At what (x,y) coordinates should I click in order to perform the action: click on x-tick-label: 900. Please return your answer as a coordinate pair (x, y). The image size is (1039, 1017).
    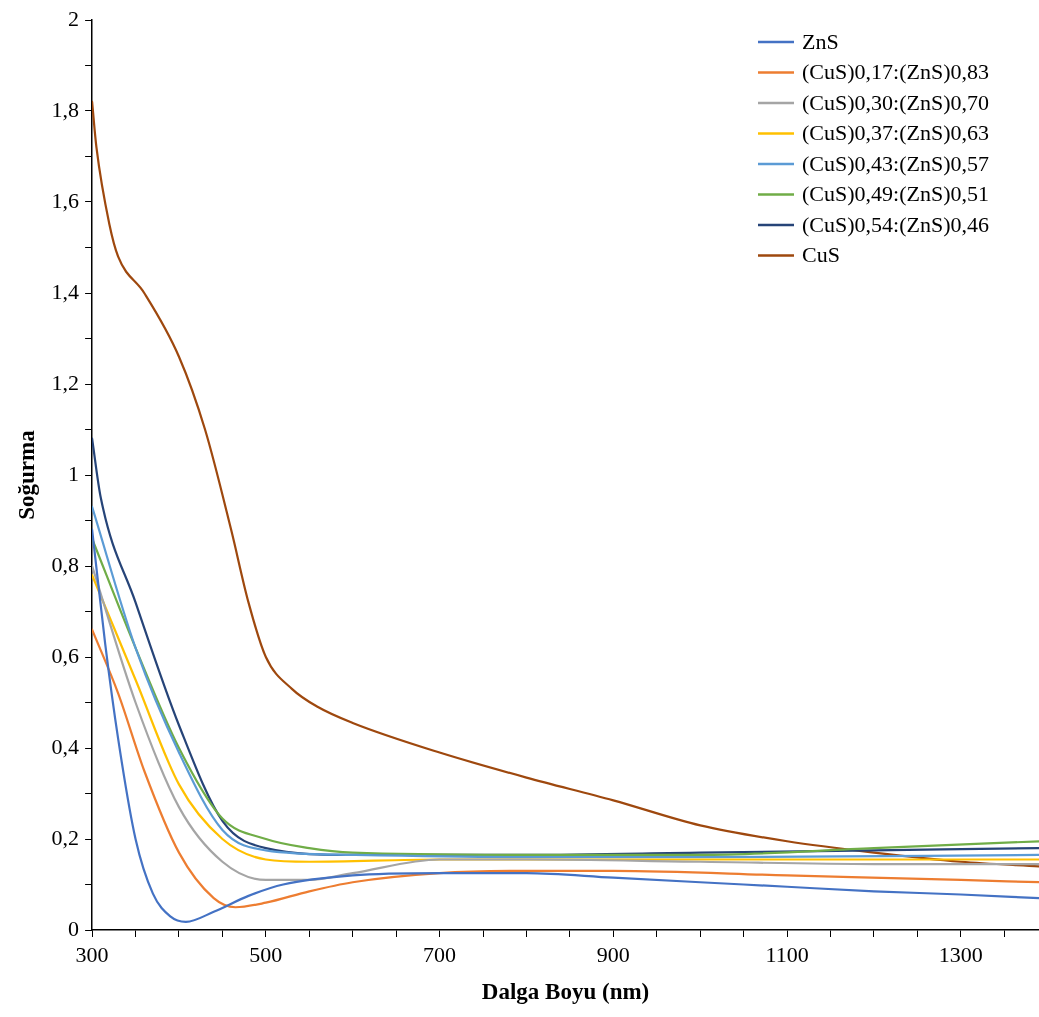
    Looking at the image, I should click on (613, 954).